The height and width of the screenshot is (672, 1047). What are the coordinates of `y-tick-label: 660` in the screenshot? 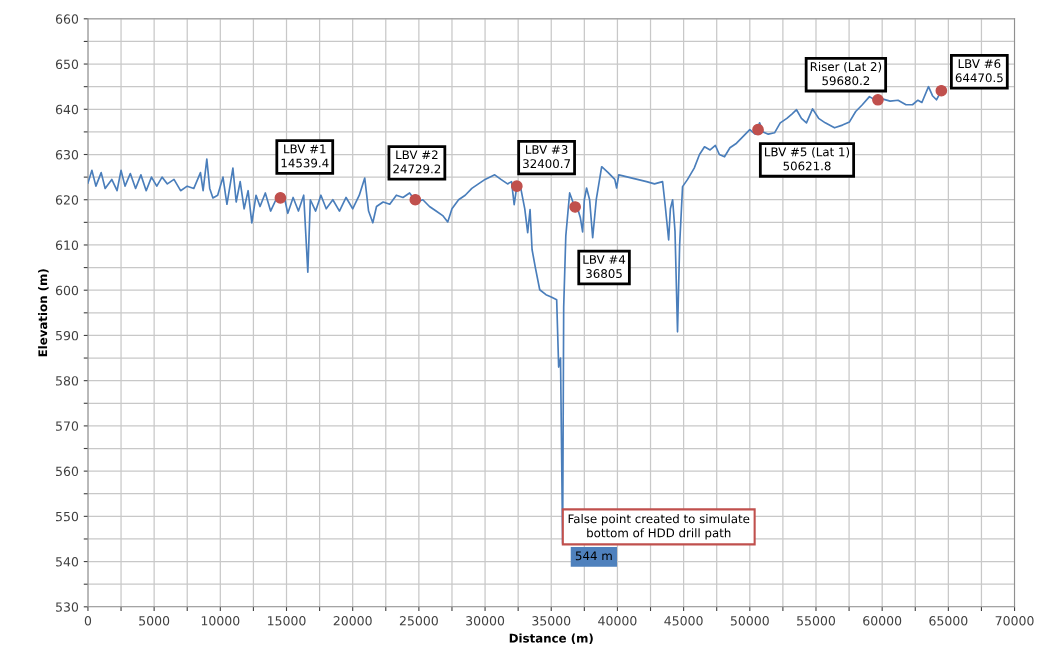 It's located at (67, 19).